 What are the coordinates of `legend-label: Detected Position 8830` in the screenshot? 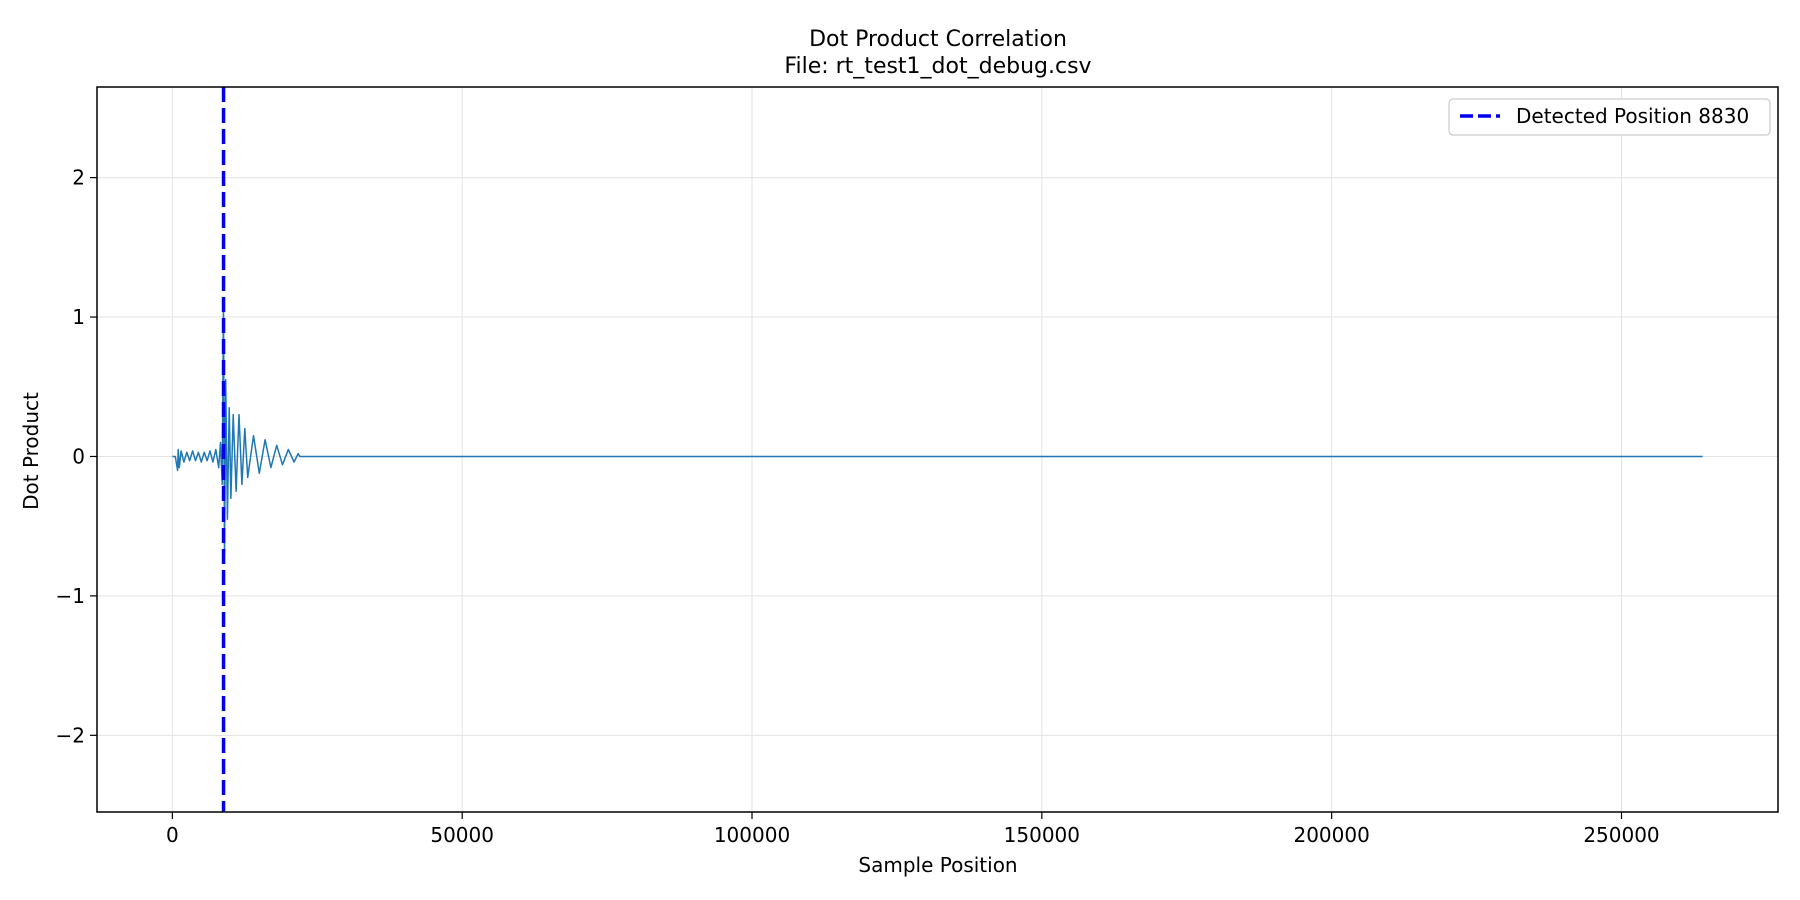 It's located at (1632, 116).